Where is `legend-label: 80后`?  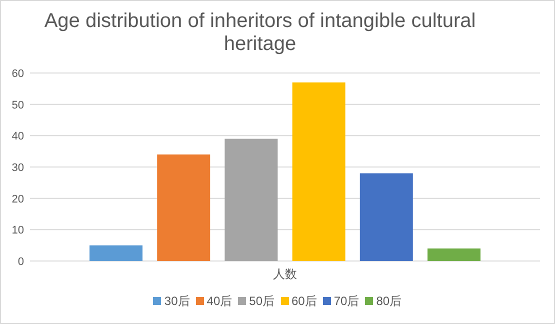
legend-label: 80后 is located at coordinates (389, 301).